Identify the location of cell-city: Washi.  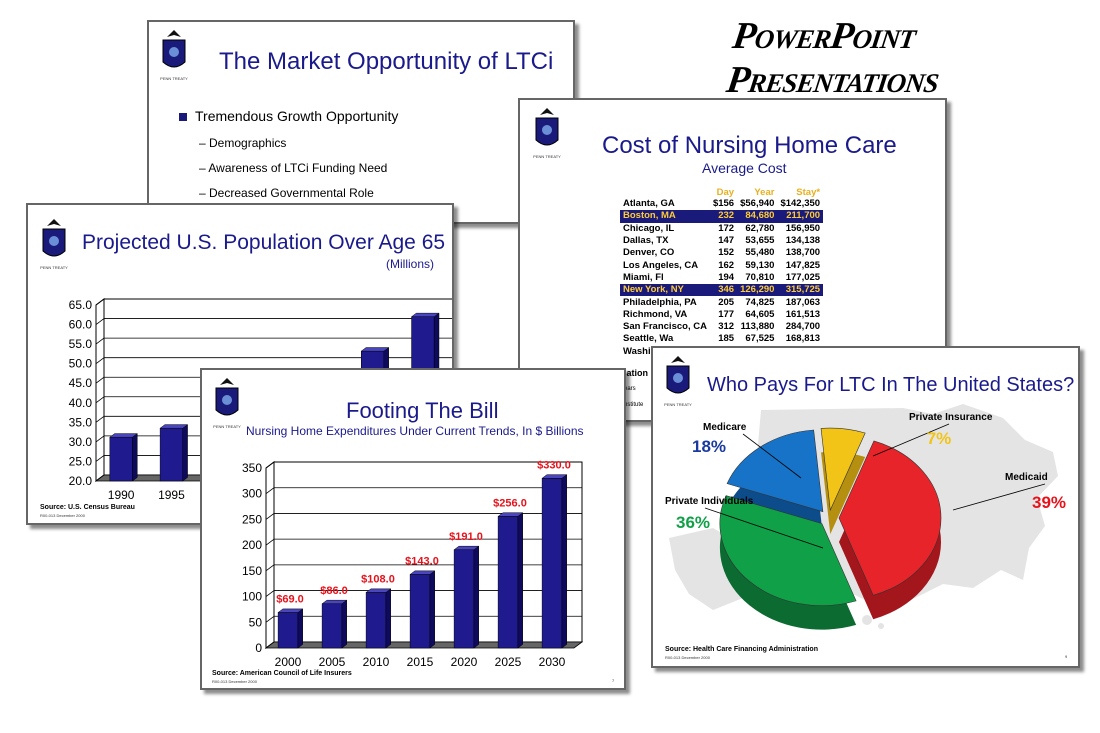
(637, 351).